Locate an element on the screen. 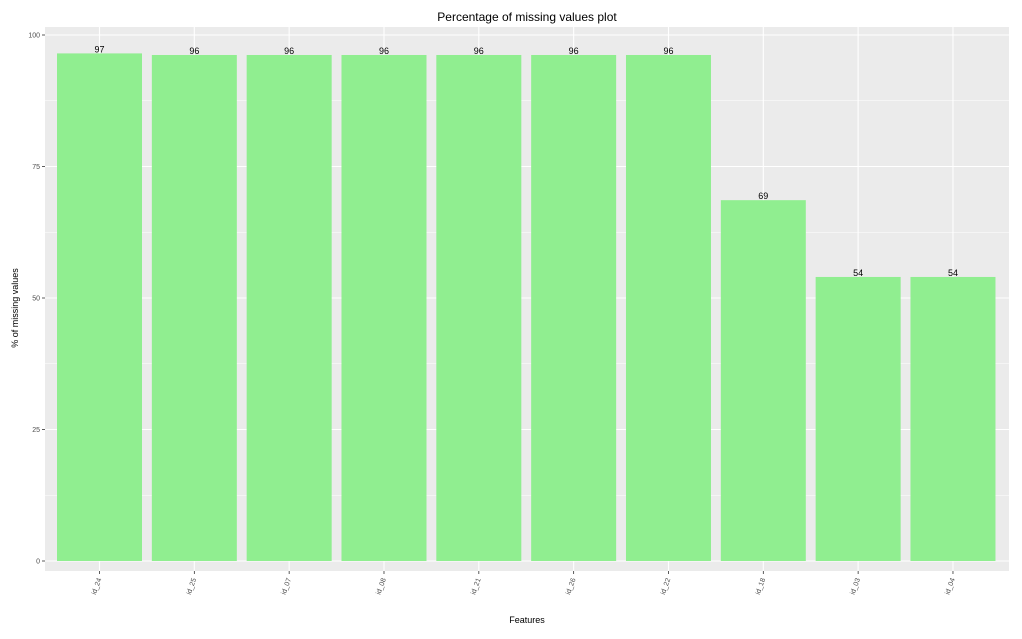 This screenshot has height=639, width=1022. x-tick-label-id_21: id_21 is located at coordinates (476, 586).